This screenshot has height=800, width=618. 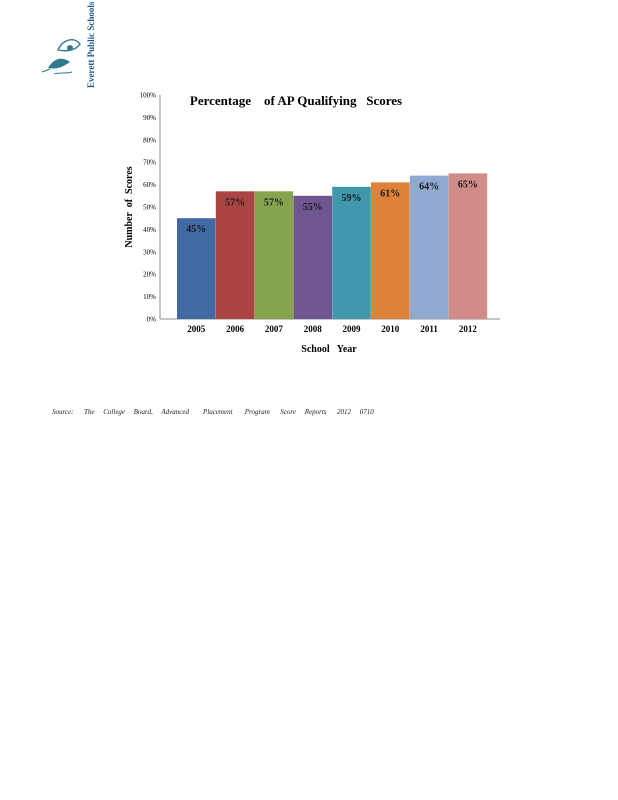 What do you see at coordinates (149, 297) in the screenshot?
I see `y-tick-label: 10%` at bounding box center [149, 297].